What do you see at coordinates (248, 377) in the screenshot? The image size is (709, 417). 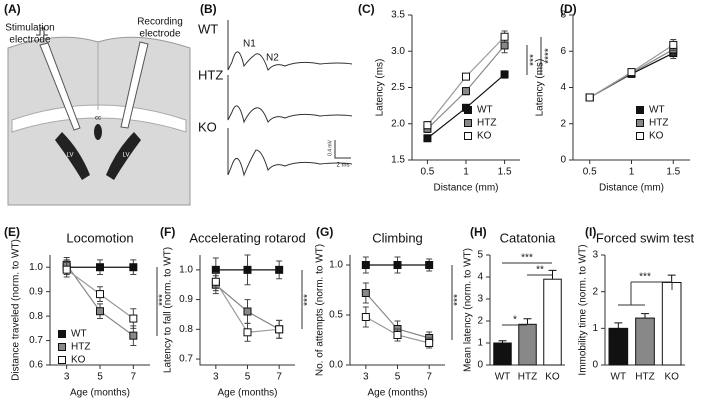 I see `x-tick-label: 5` at bounding box center [248, 377].